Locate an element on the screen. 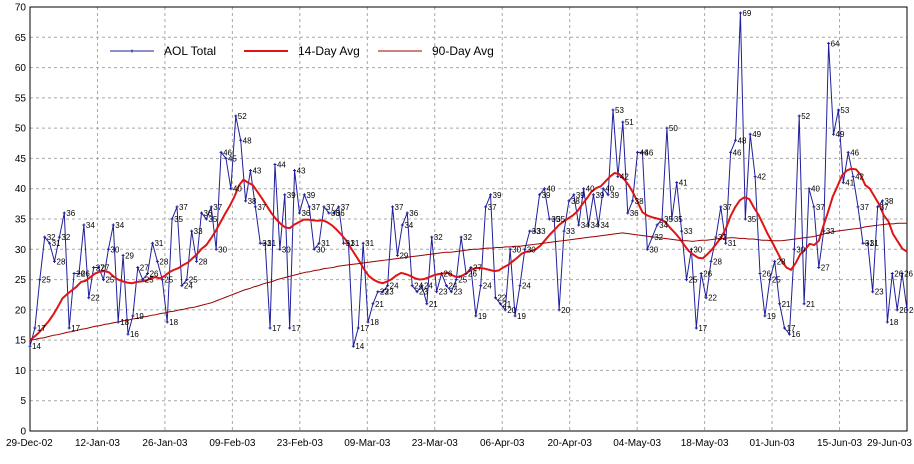 The width and height of the screenshot is (914, 464). data-label: 18 is located at coordinates (893, 322).